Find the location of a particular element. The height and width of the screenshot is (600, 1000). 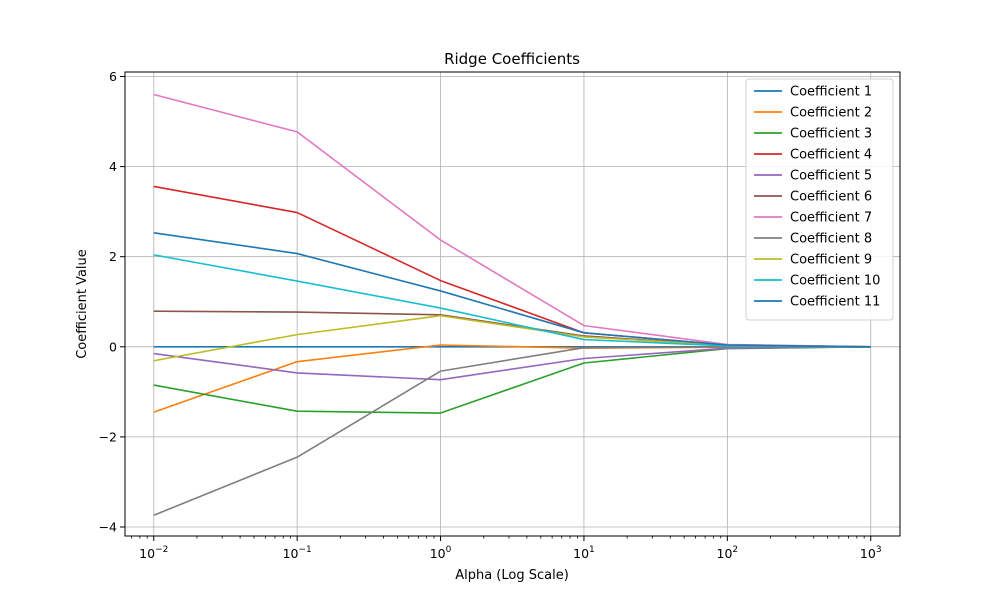

x-tick-label: 10⁻² is located at coordinates (153, 553).